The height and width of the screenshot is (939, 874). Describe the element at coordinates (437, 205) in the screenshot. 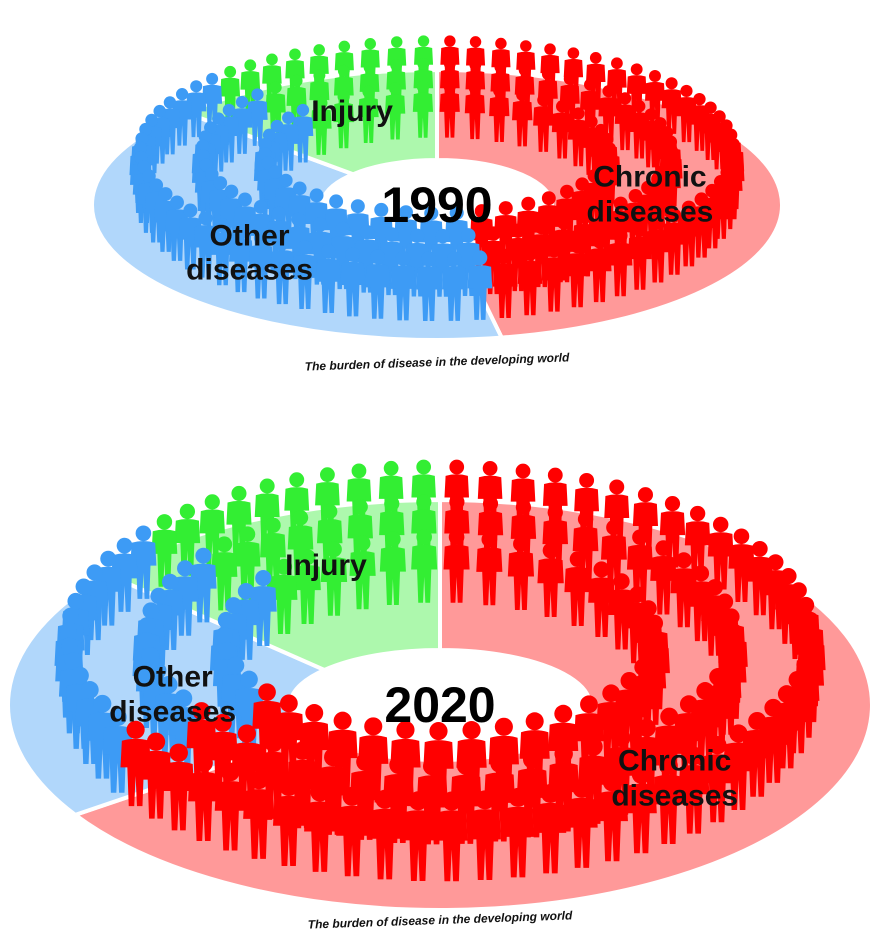

I see `chart-title: 1990` at that location.